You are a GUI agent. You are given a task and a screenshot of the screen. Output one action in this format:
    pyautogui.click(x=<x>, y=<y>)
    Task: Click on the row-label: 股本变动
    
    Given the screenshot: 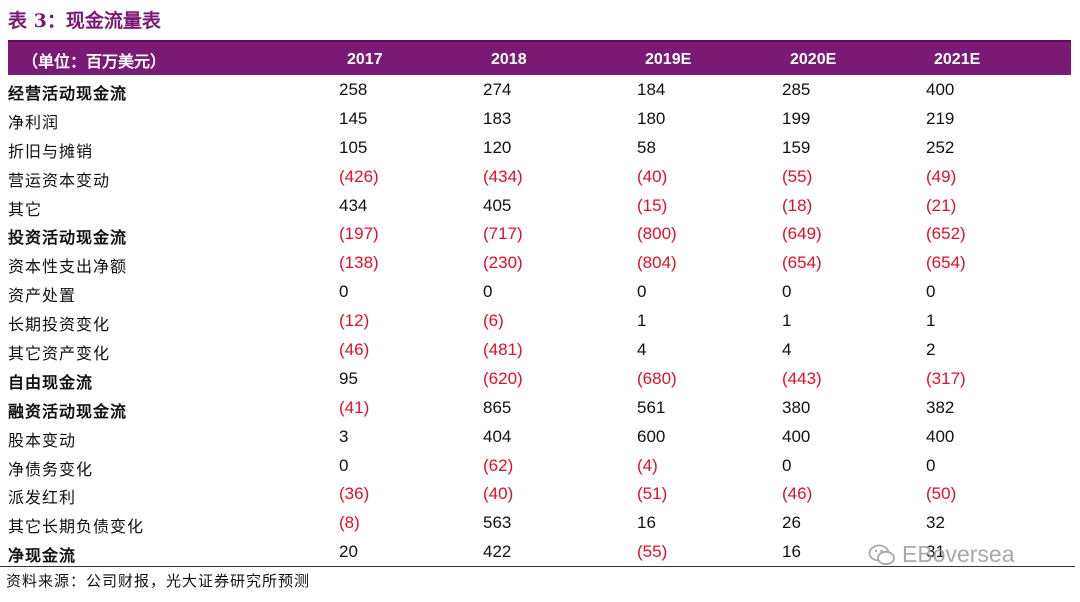 What is the action you would take?
    pyautogui.click(x=42, y=440)
    